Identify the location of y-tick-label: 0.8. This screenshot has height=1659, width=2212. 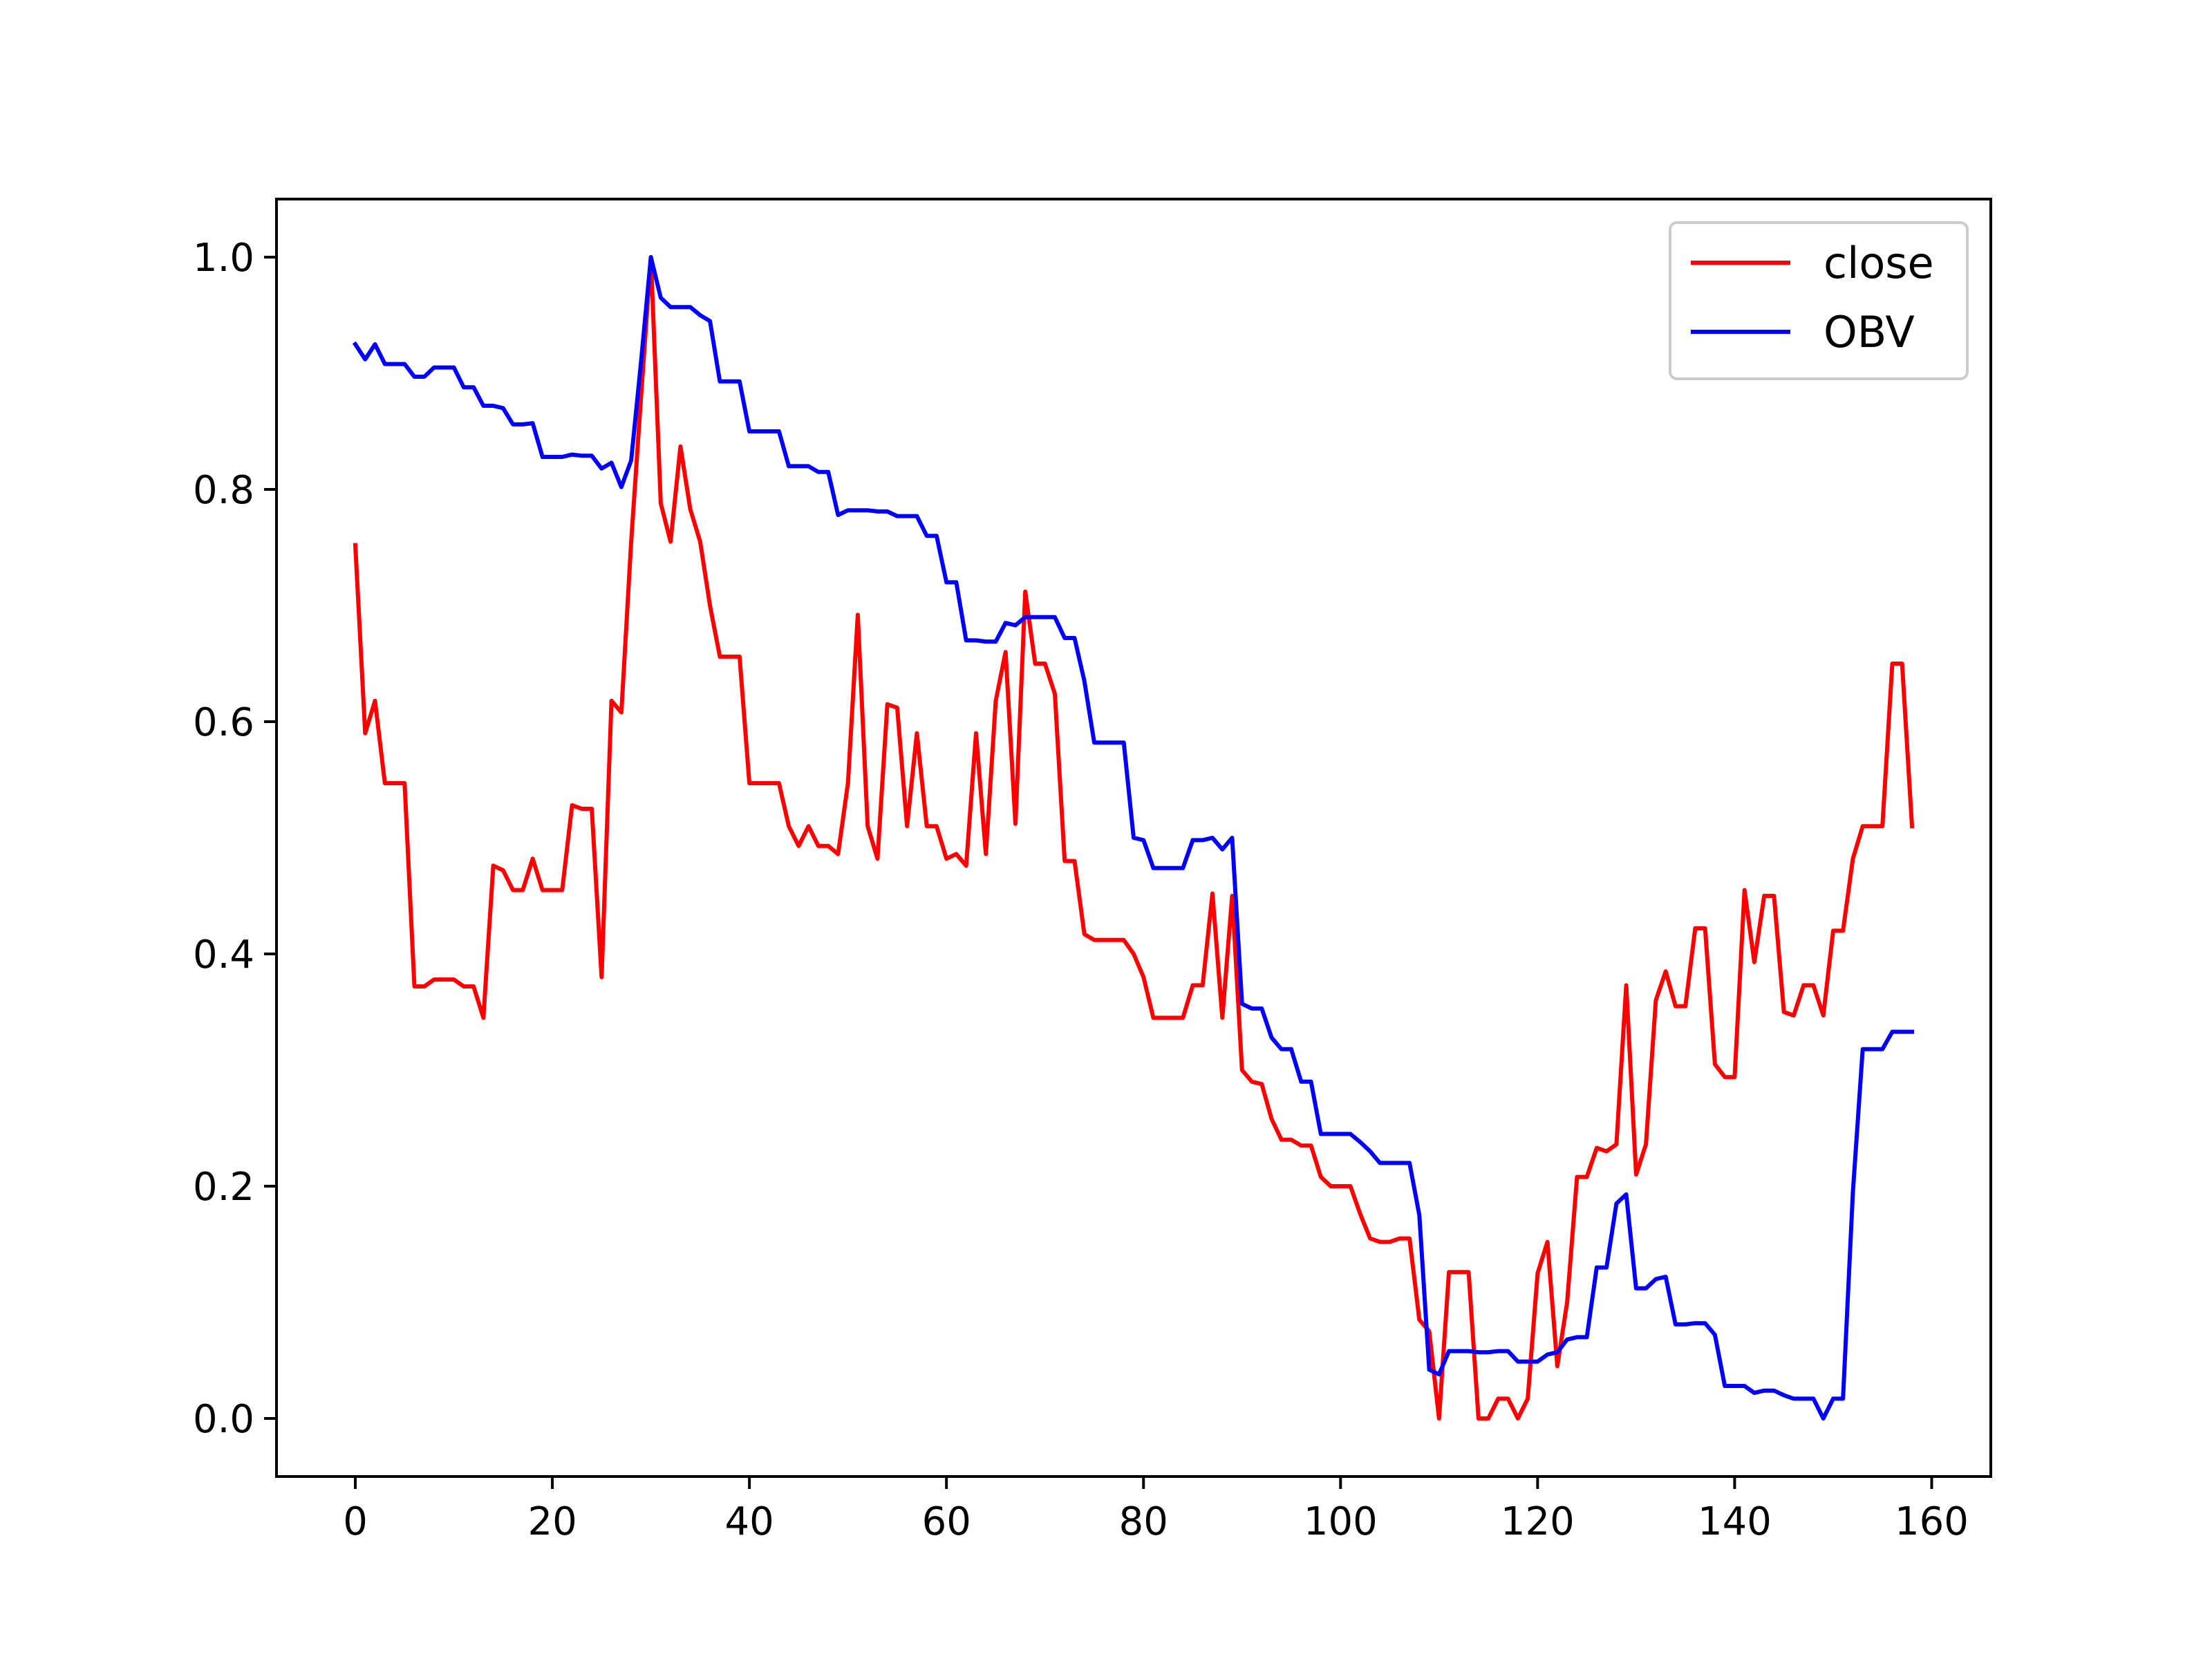
(223, 490).